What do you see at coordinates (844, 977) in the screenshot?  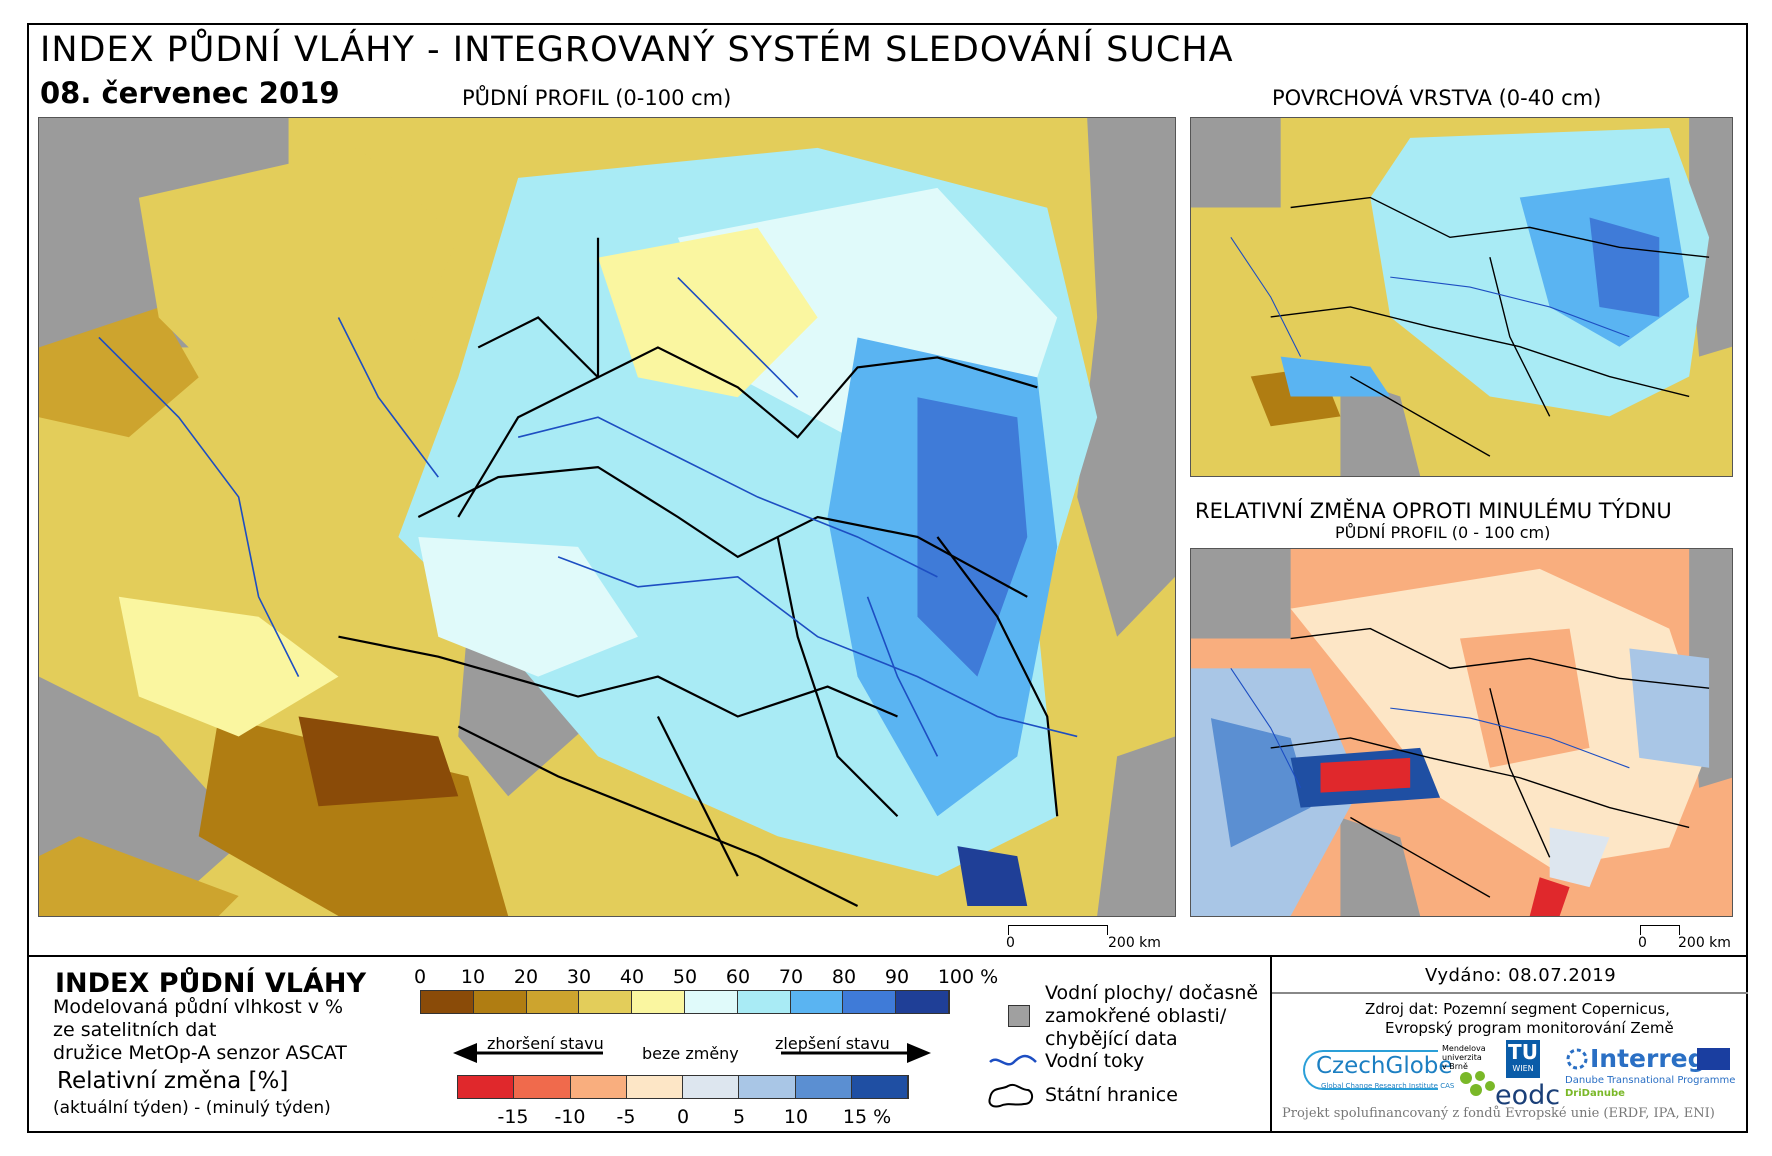 I see `index-tick: 80` at bounding box center [844, 977].